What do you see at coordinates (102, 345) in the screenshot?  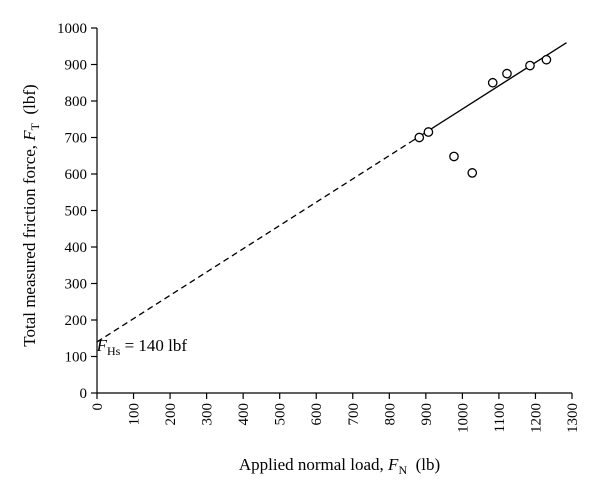 I see `annotation-var: F` at bounding box center [102, 345].